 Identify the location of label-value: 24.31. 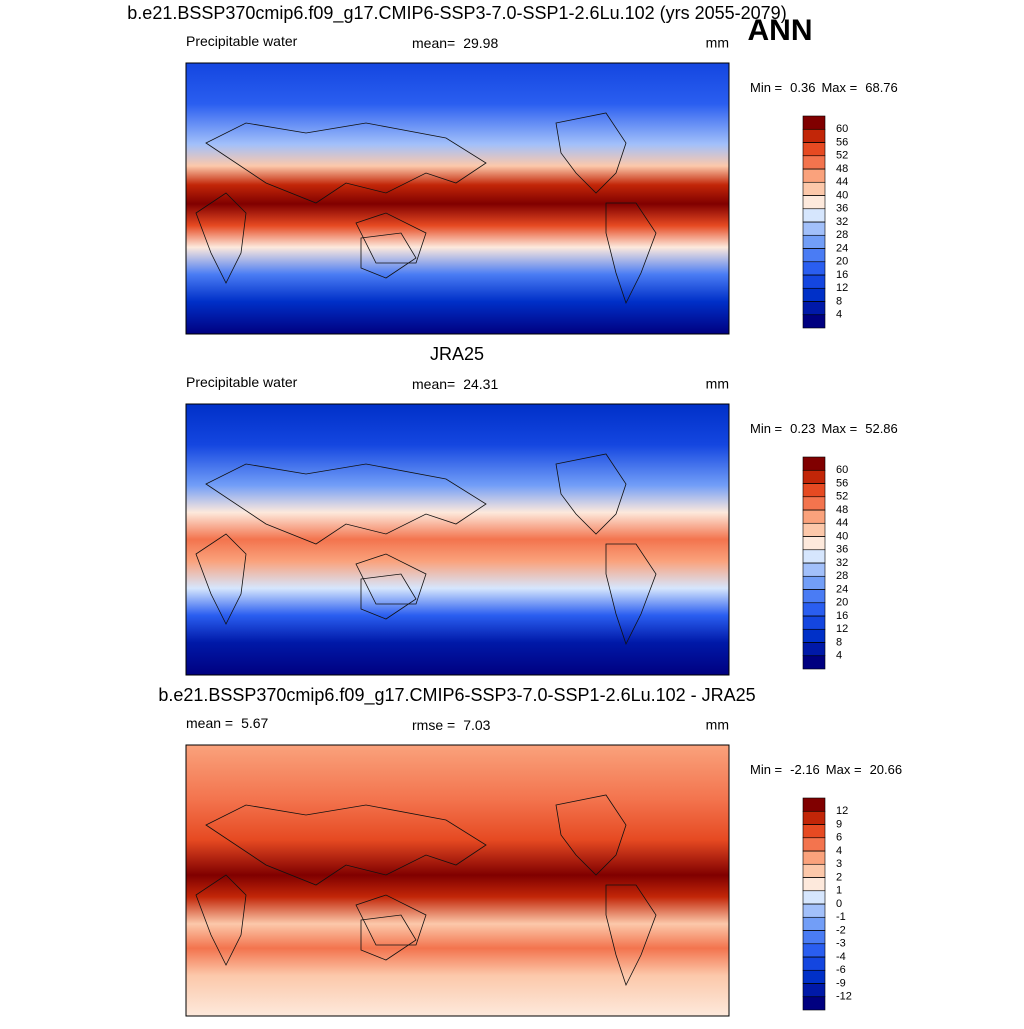
(480, 384).